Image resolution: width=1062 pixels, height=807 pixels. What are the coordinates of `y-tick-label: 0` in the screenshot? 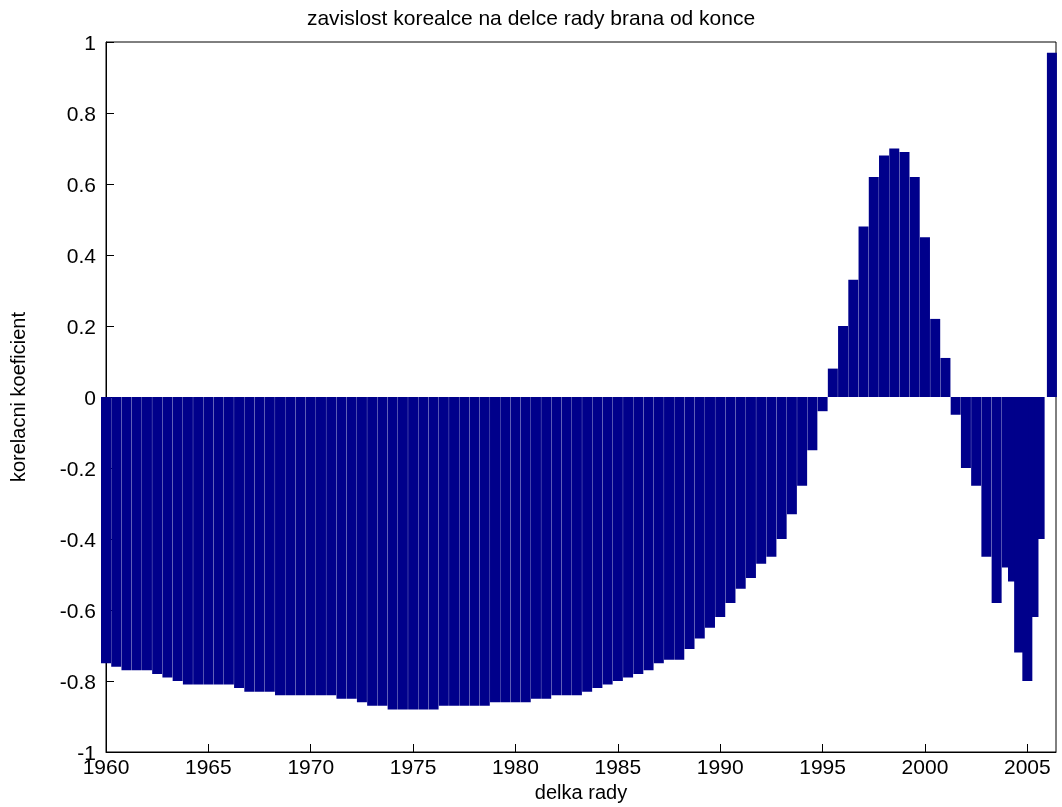 It's located at (90, 397).